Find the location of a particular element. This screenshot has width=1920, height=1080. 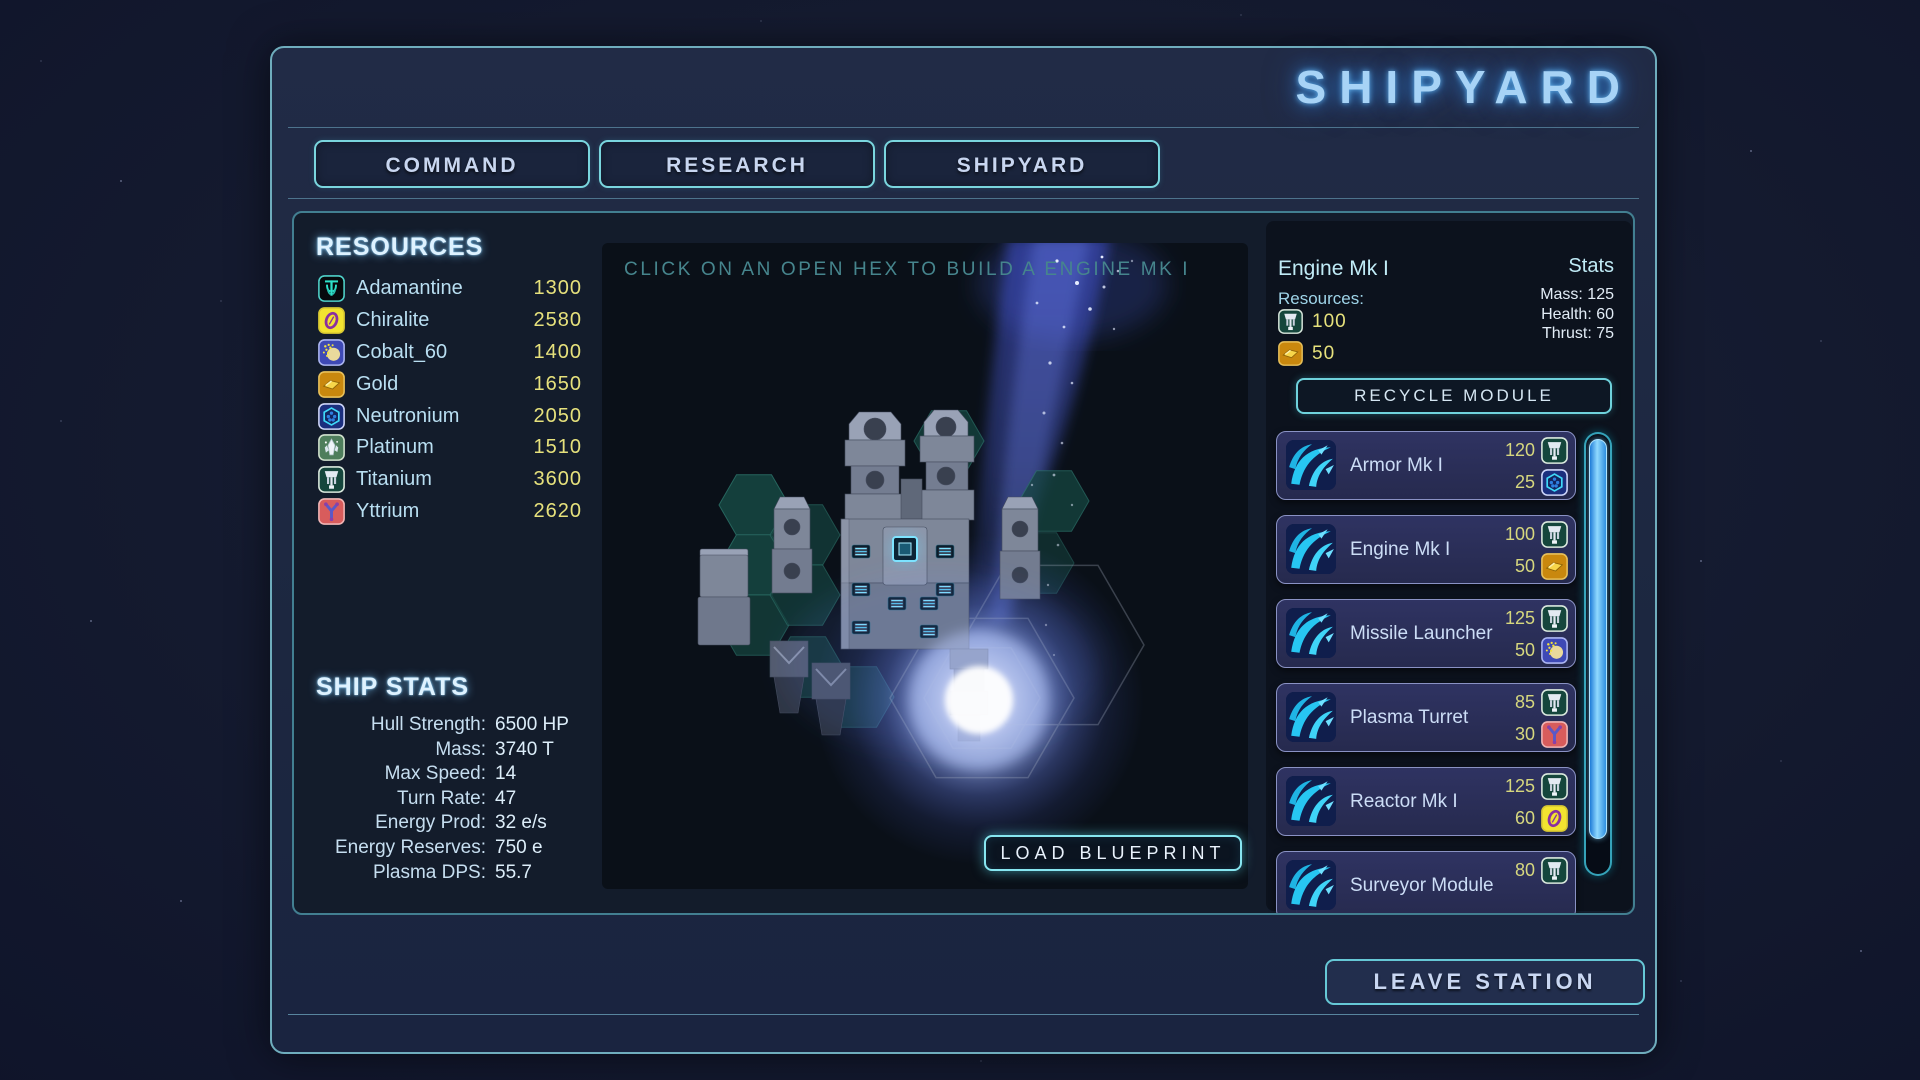

module-name: Engine Mk I is located at coordinates (1400, 549).